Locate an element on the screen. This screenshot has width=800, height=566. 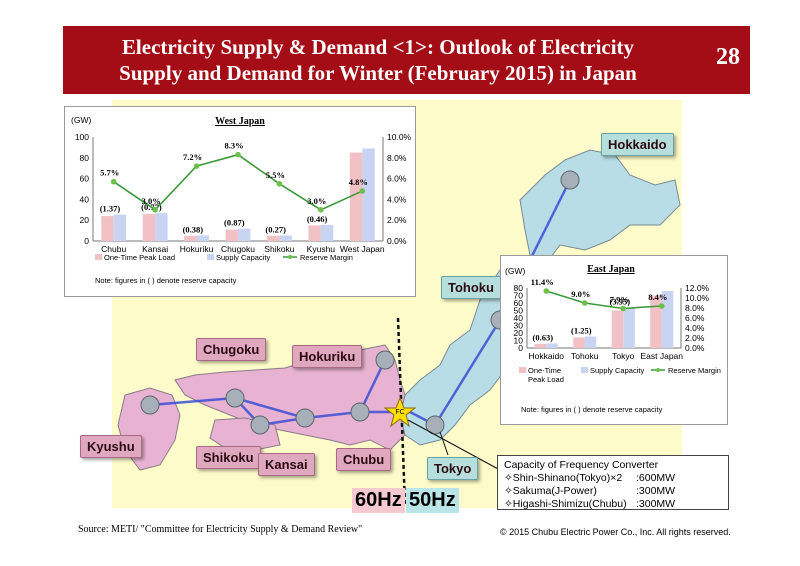
reserve-margin-label: 5.5% is located at coordinates (275, 175).